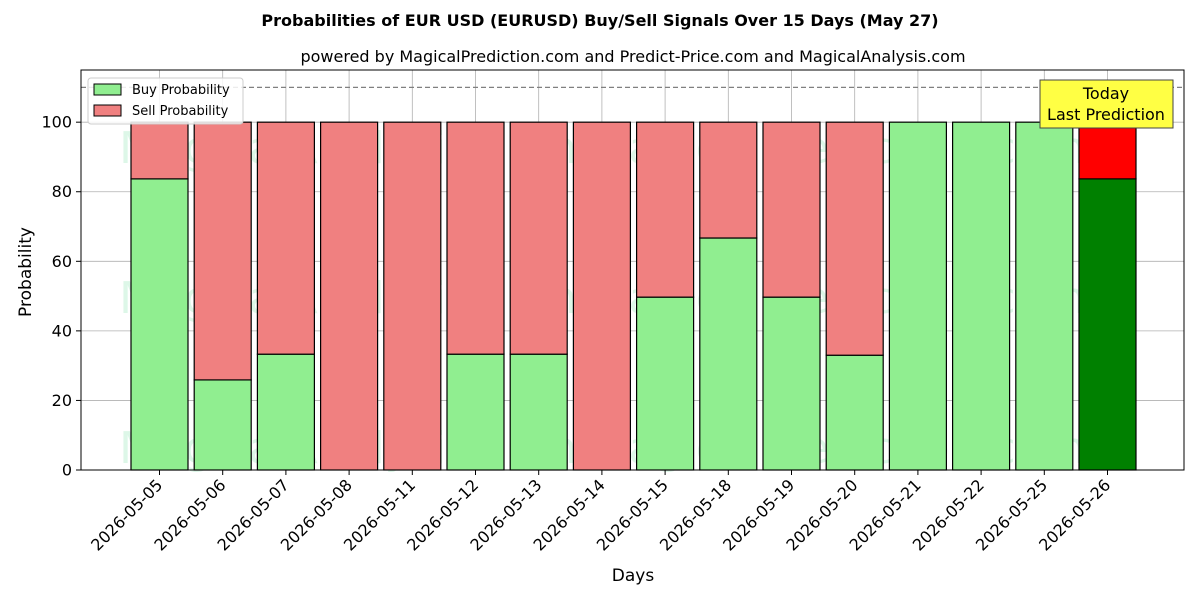 Image resolution: width=1200 pixels, height=604 pixels. I want to click on y-tick-label: 80, so click(62, 191).